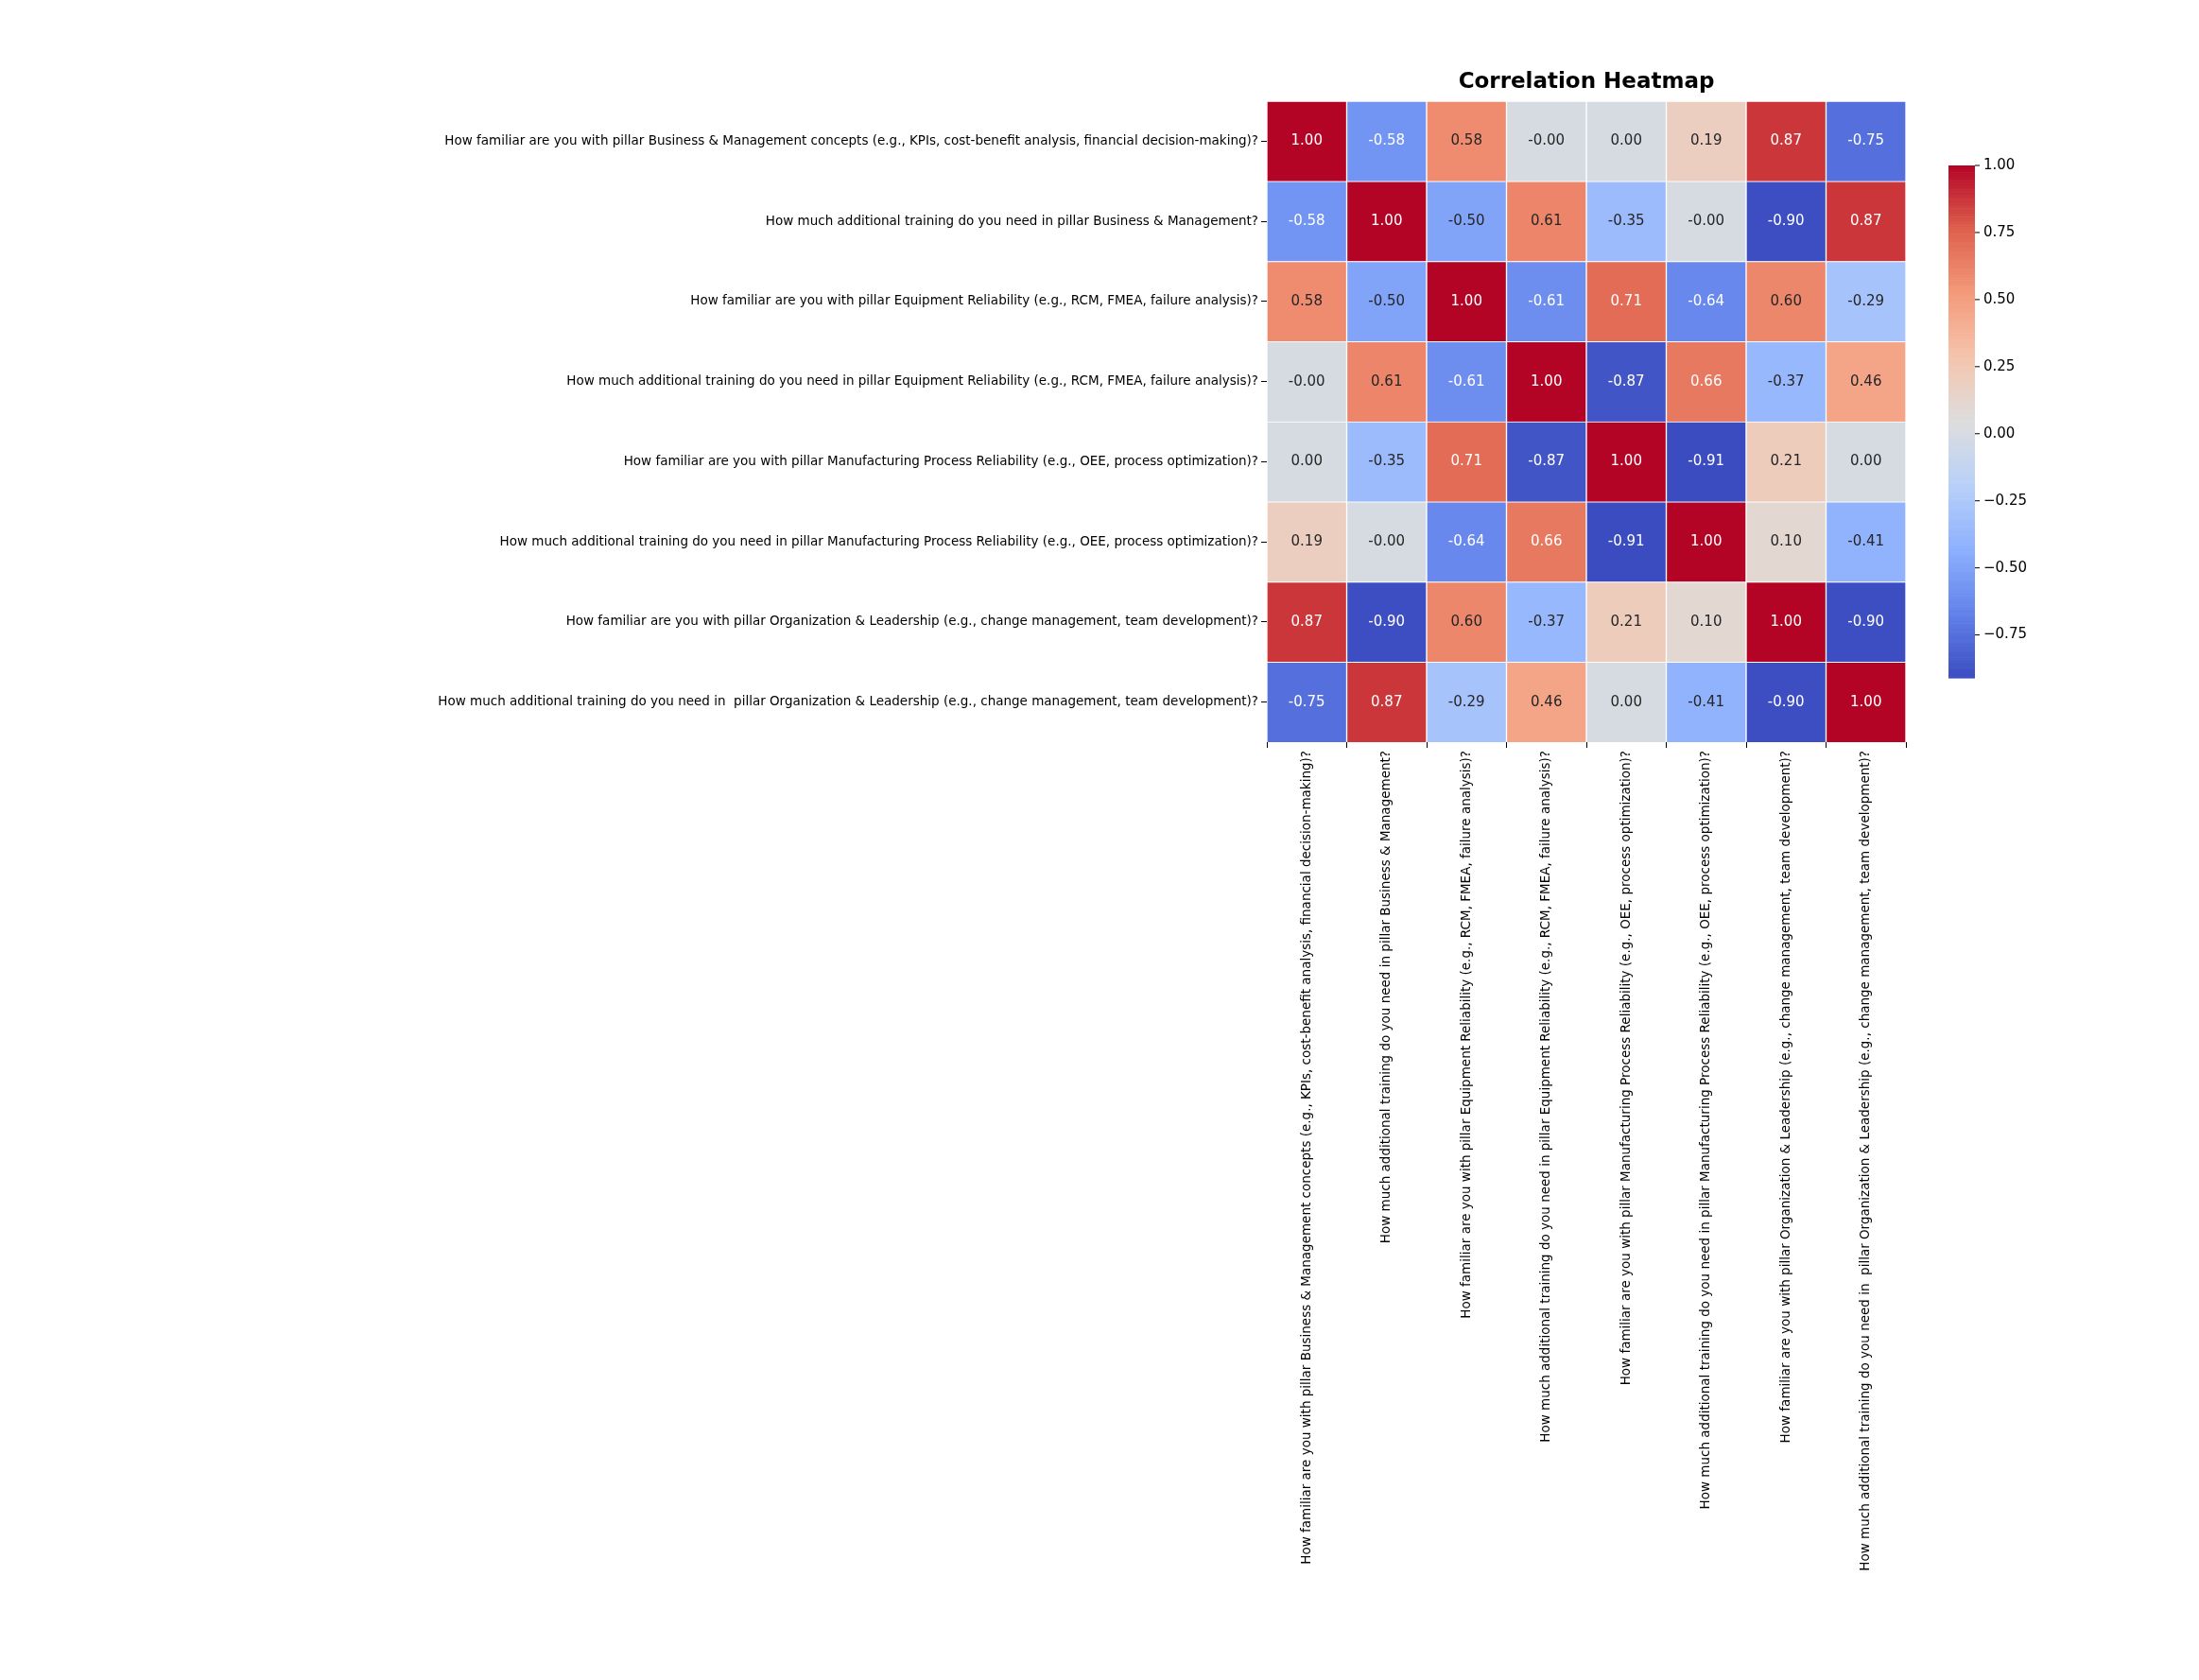 The height and width of the screenshot is (1680, 2199). I want to click on y-tick-label: How much additional training do you need in pillar Business & Management?, so click(1012, 220).